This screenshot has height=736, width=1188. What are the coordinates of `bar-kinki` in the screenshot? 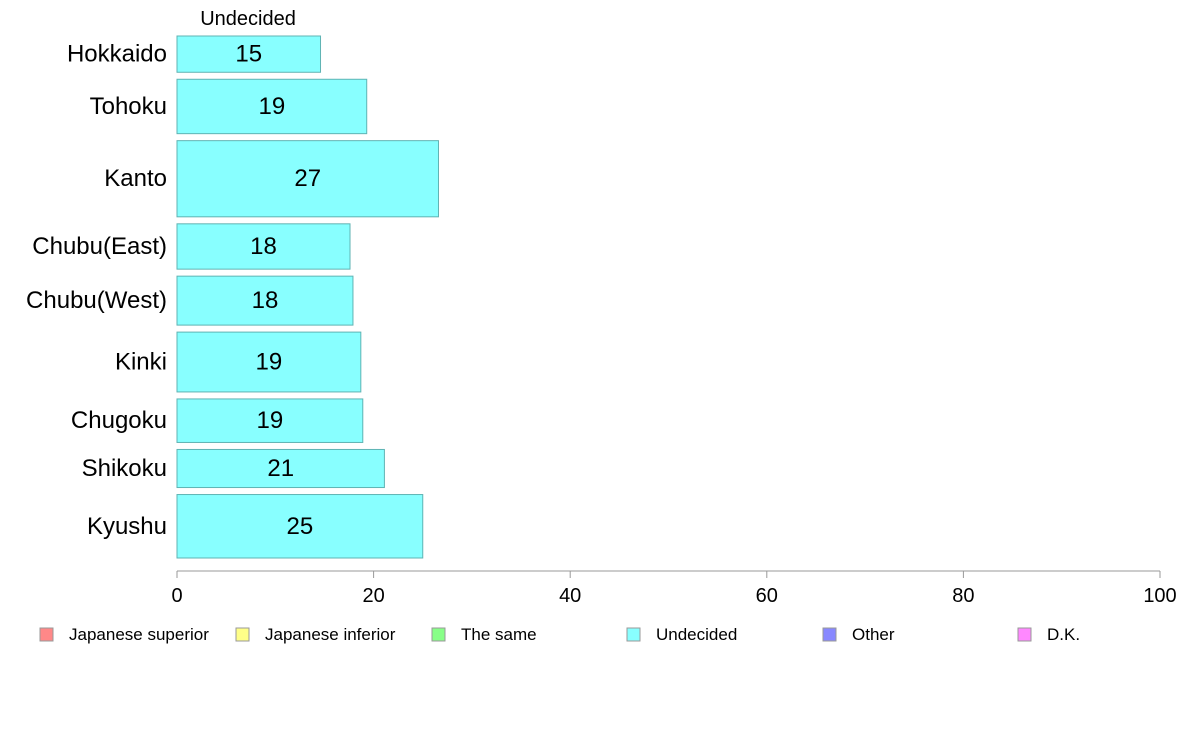 It's located at (269, 362).